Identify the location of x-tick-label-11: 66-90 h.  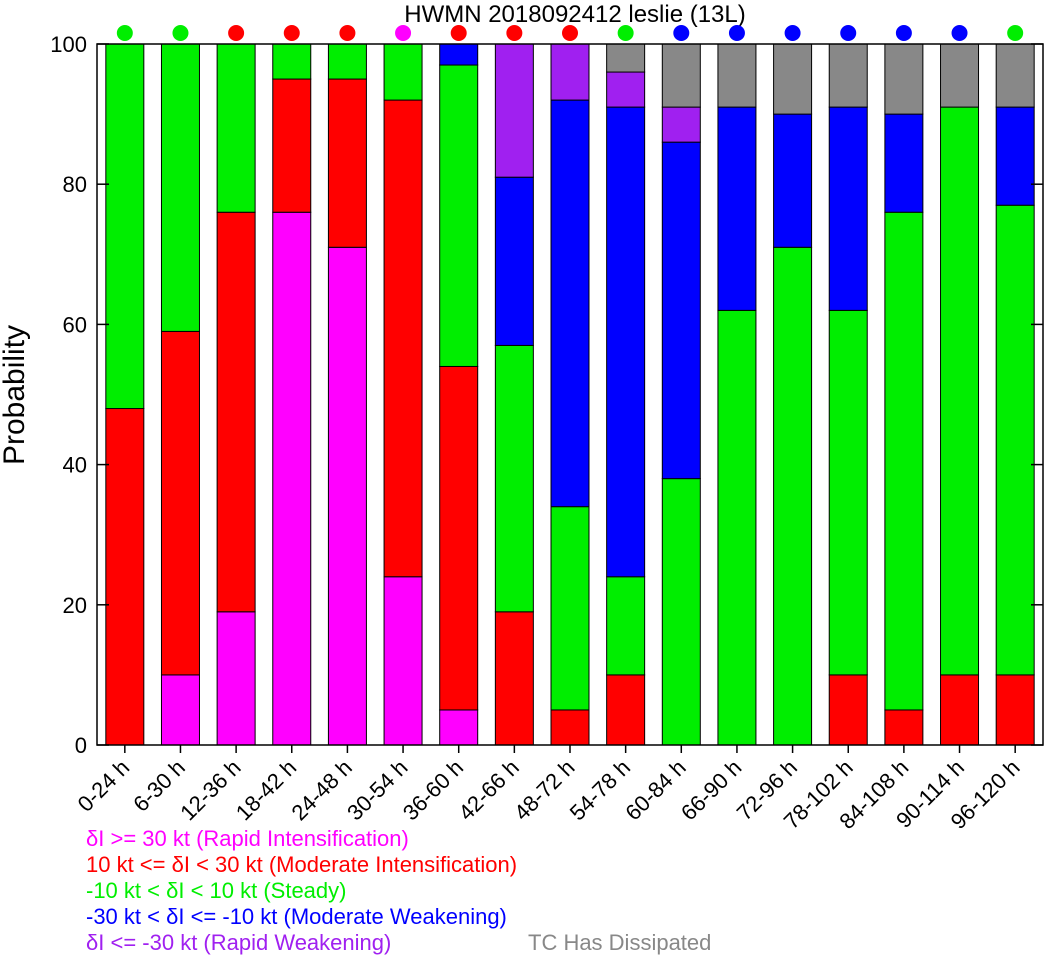
(711, 790).